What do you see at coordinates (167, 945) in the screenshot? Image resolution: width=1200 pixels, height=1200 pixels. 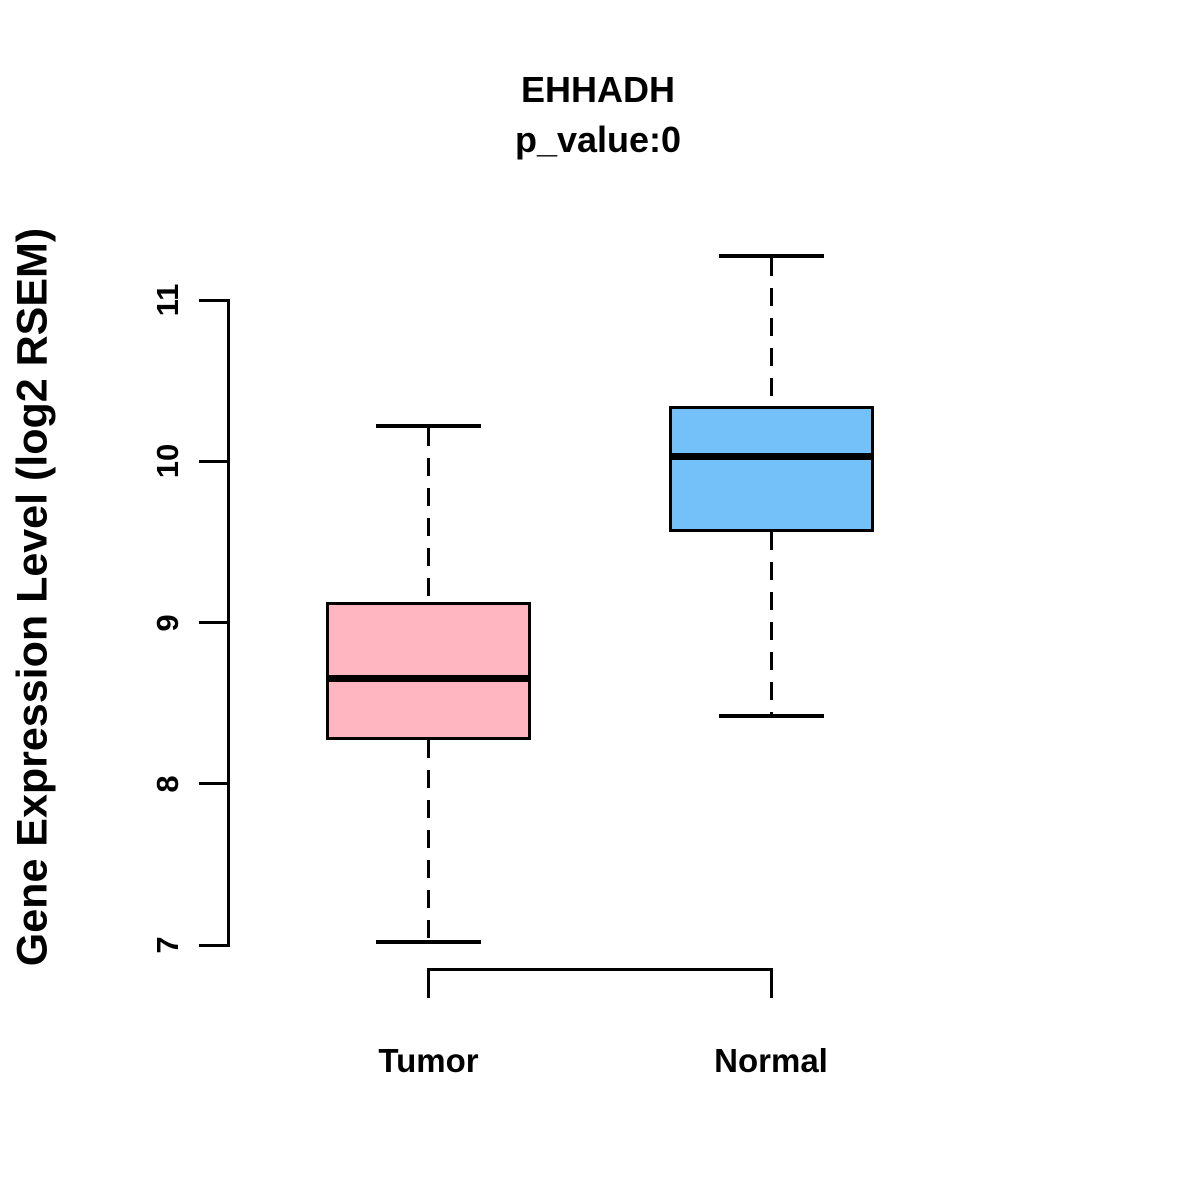 I see `y-tick-label: 7` at bounding box center [167, 945].